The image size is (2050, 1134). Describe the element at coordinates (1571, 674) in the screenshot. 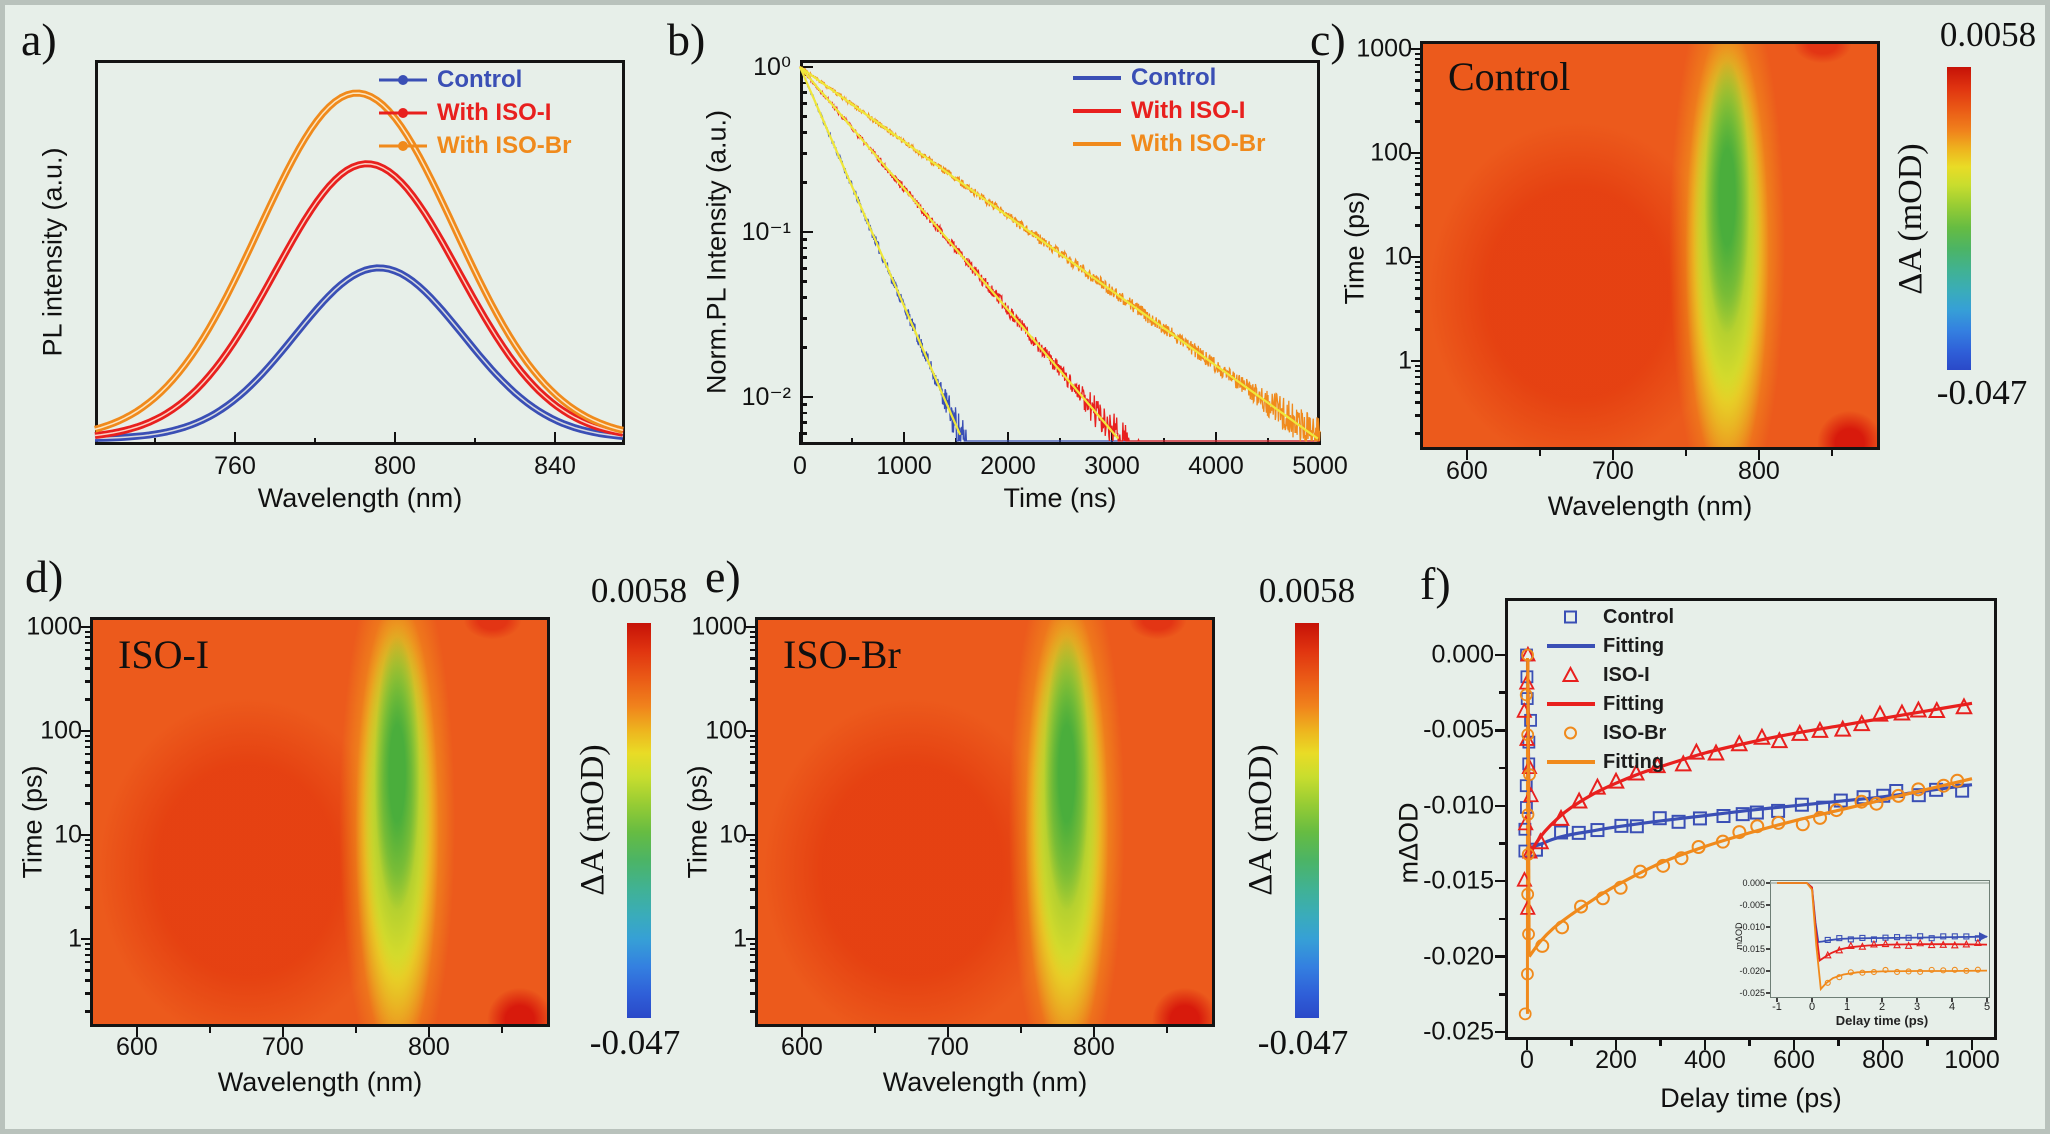

I see `legend-triangle-icon` at that location.